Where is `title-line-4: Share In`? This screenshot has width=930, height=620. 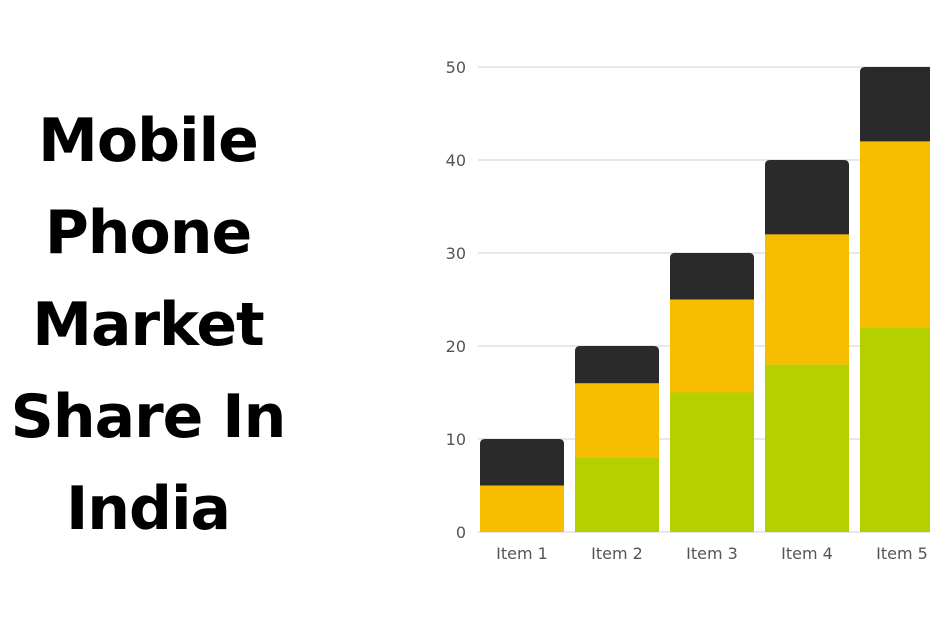
title-line-4: Share In is located at coordinates (148, 417).